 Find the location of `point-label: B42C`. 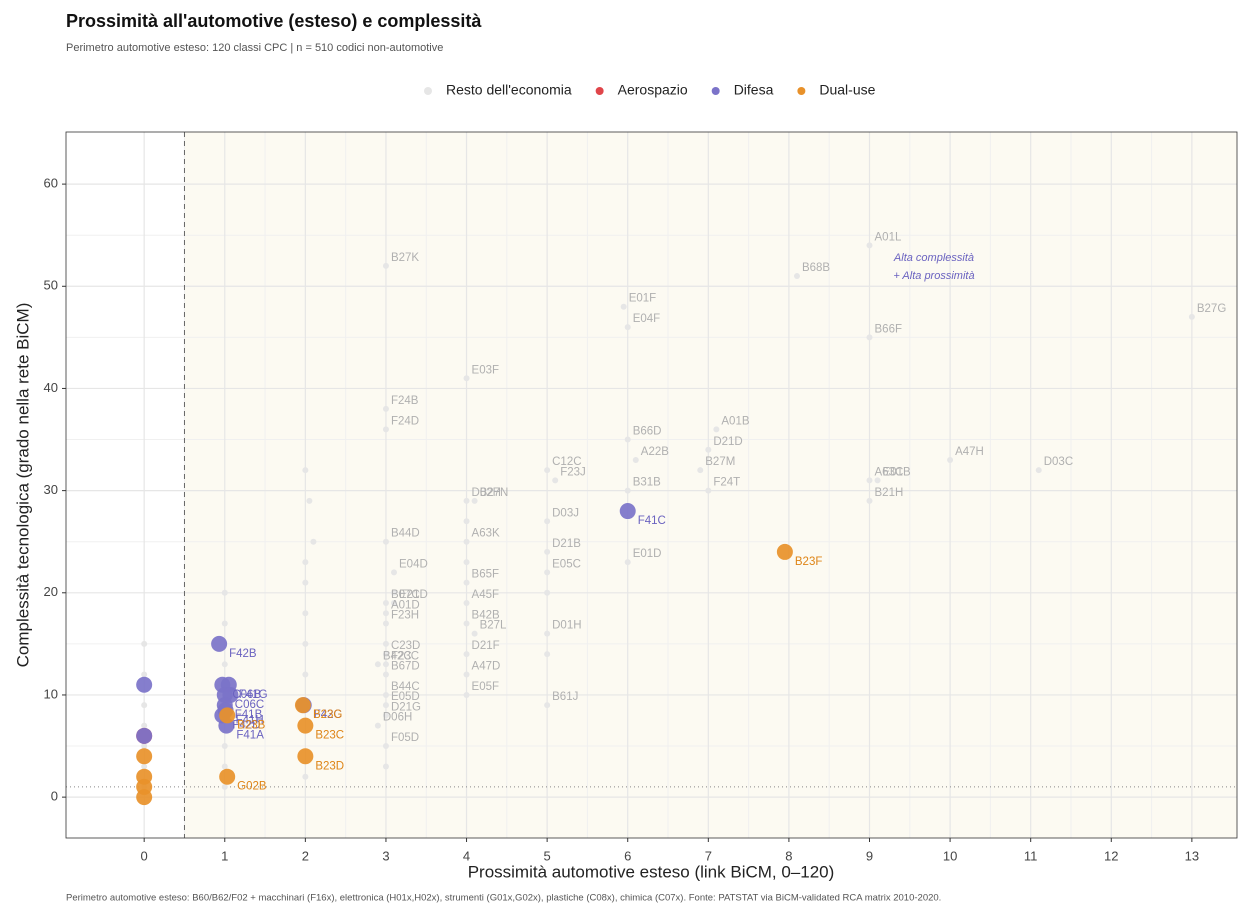

point-label: B42C is located at coordinates (397, 656).